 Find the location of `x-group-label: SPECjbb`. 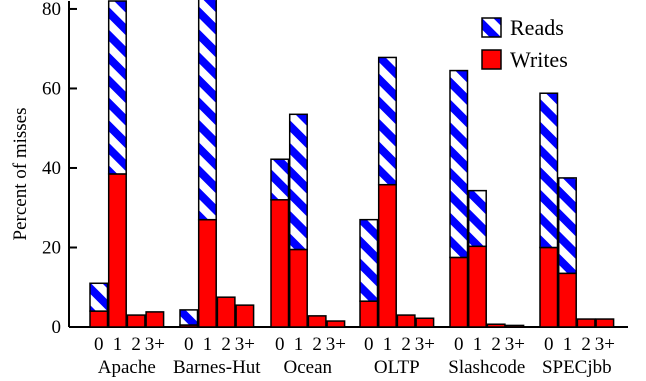

x-group-label: SPECjbb is located at coordinates (577, 367).